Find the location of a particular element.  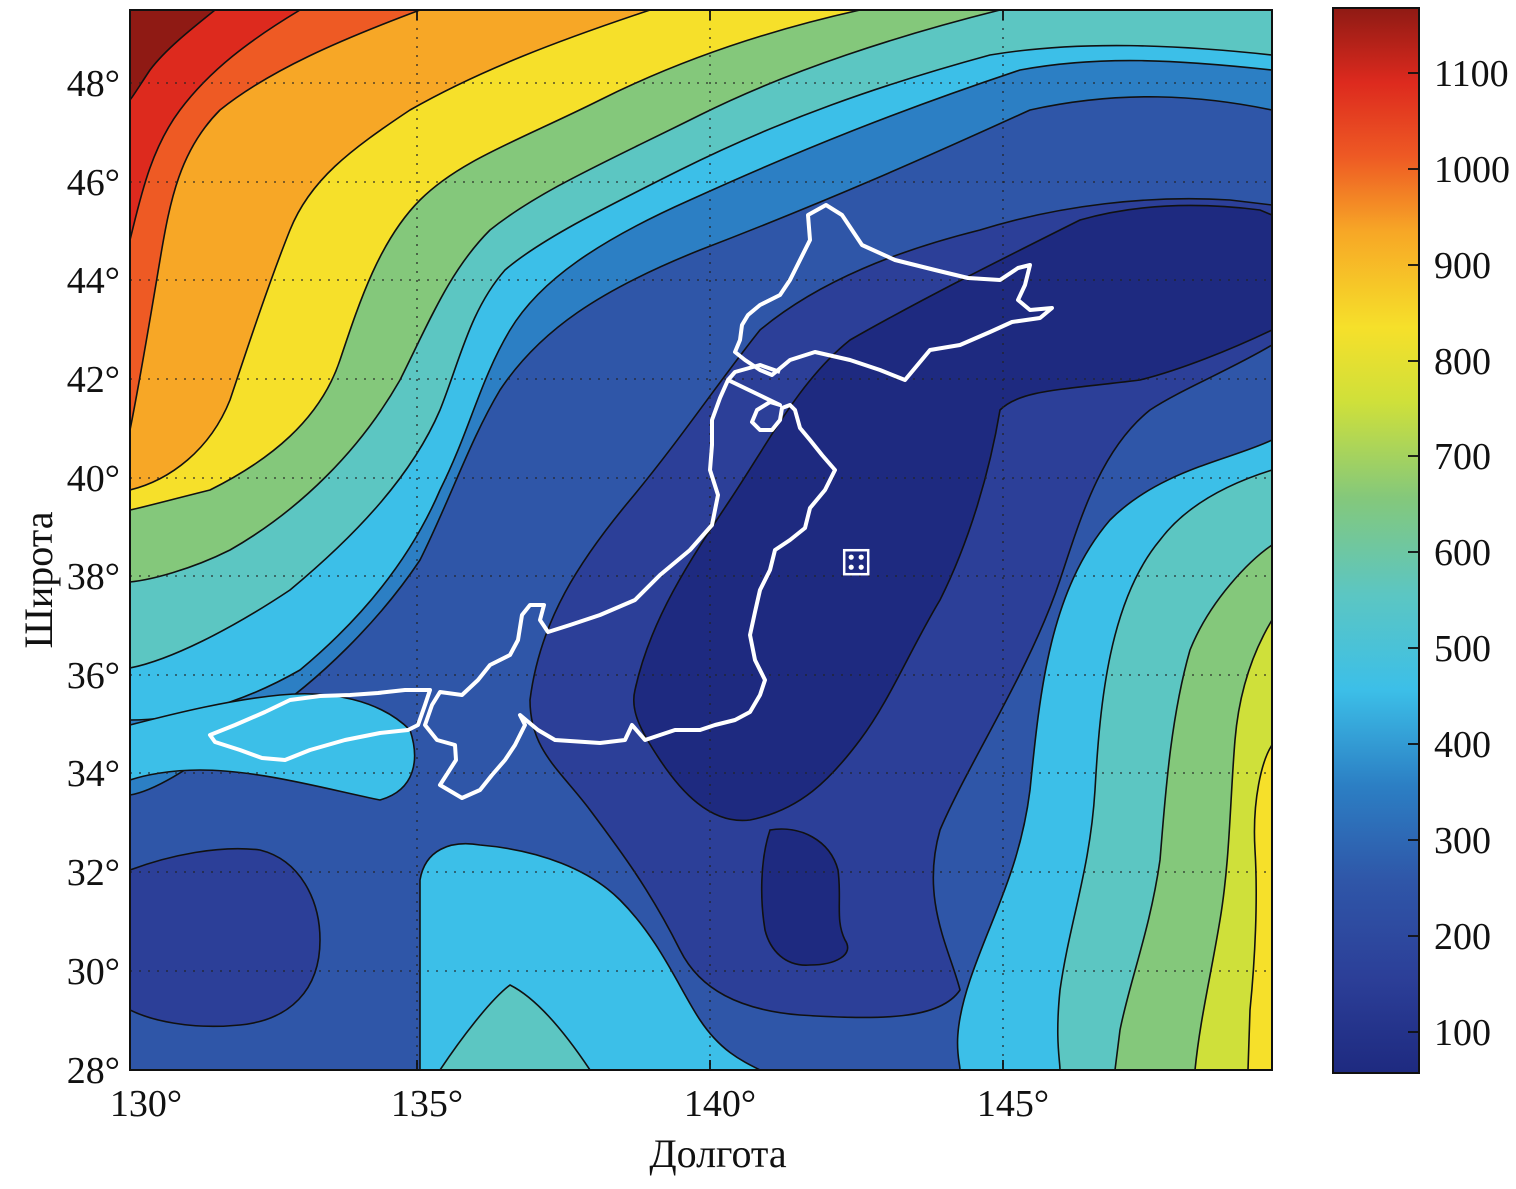

colorbar-label: 900 is located at coordinates (1462, 266).